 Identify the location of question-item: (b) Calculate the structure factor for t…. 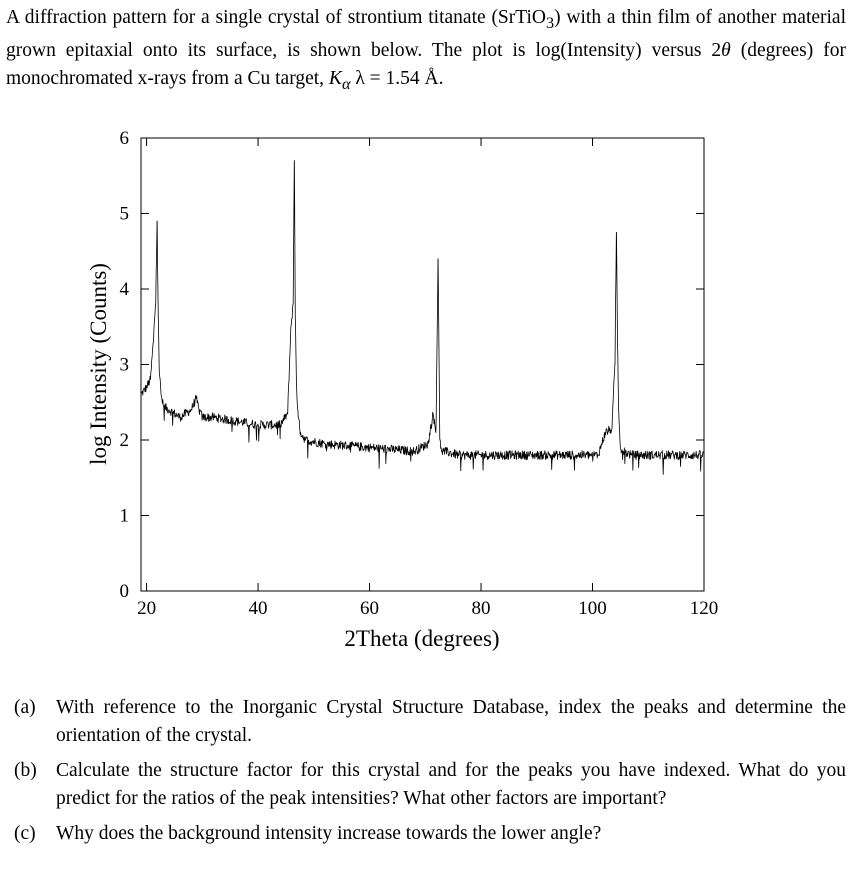
(430, 784).